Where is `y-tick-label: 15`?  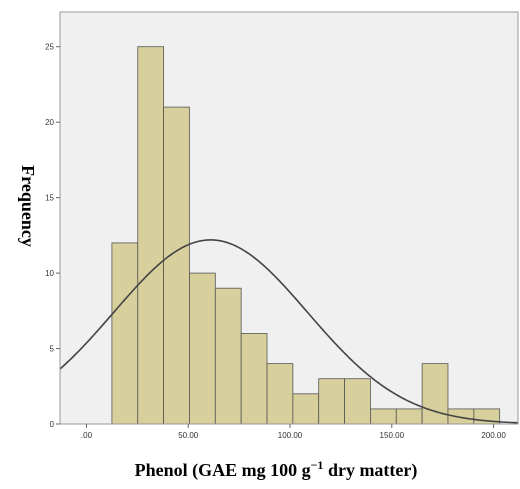 y-tick-label: 15 is located at coordinates (49, 198).